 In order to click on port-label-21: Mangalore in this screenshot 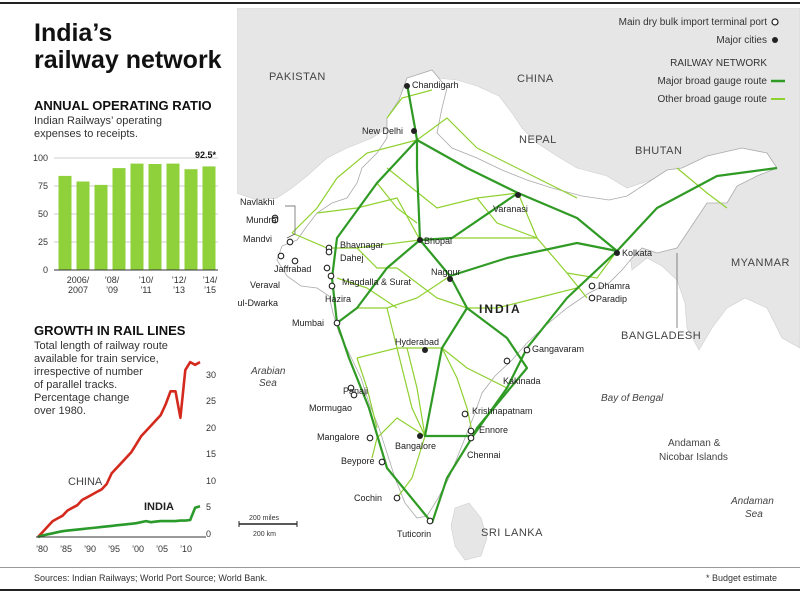, I will do `click(338, 437)`.